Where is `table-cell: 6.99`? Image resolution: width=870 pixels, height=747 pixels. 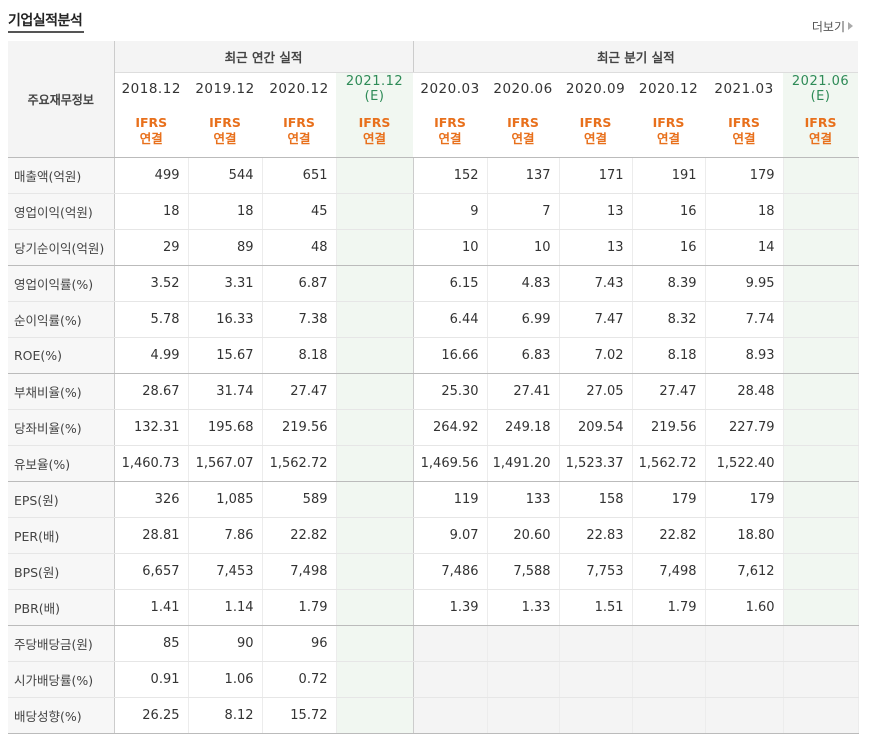
table-cell: 6.99 is located at coordinates (523, 319).